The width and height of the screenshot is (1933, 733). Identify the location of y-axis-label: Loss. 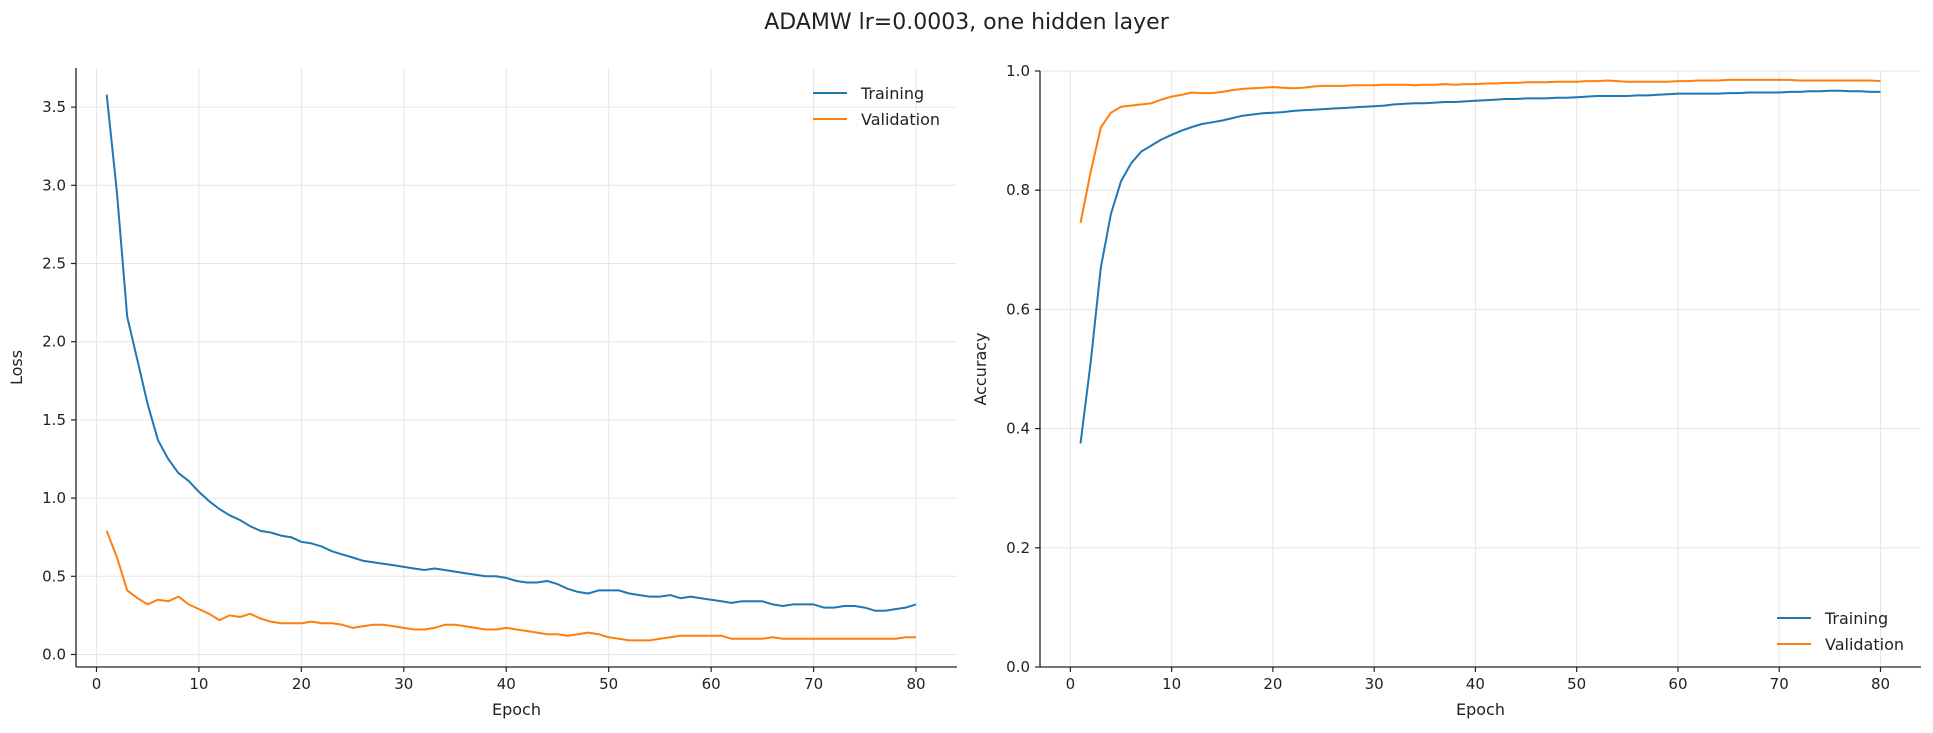
(16, 367).